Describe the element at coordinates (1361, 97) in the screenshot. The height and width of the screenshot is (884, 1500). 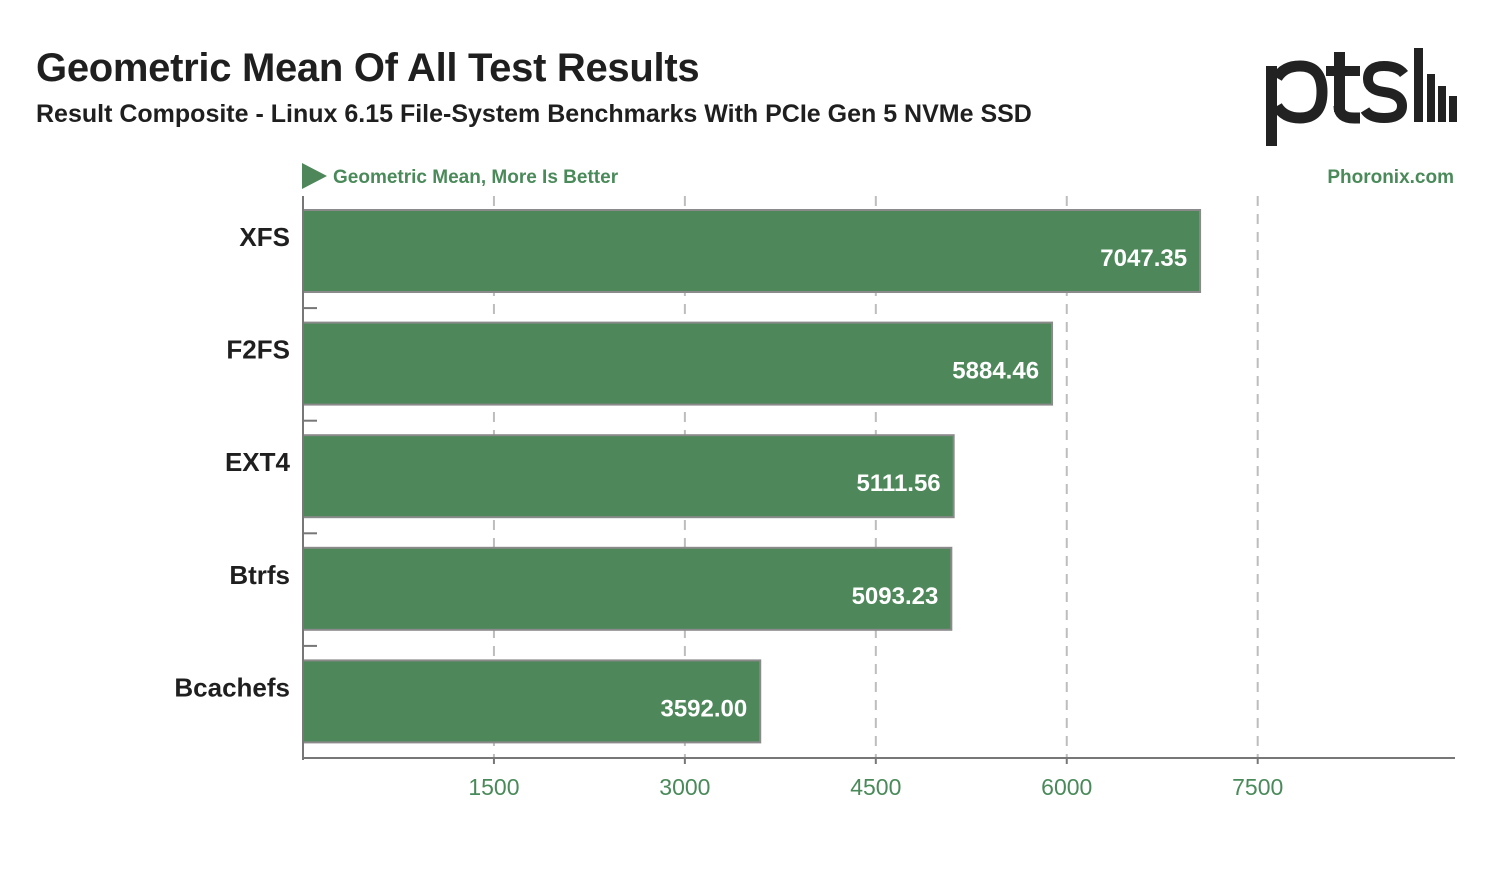
I see `pts-logo` at that location.